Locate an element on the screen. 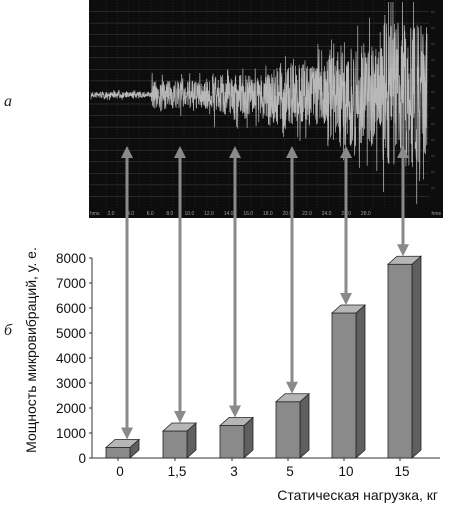  time-tick-label: 20.0 is located at coordinates (288, 214).